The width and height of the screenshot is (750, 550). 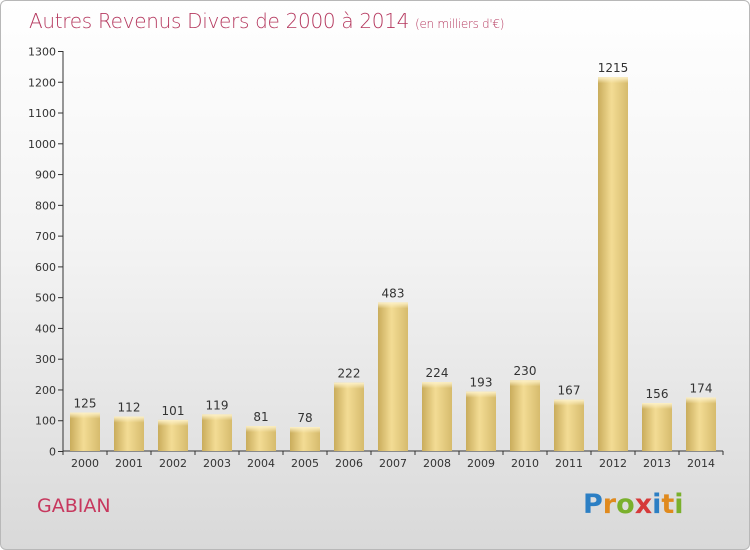 What do you see at coordinates (643, 504) in the screenshot?
I see `logo-letter: x` at bounding box center [643, 504].